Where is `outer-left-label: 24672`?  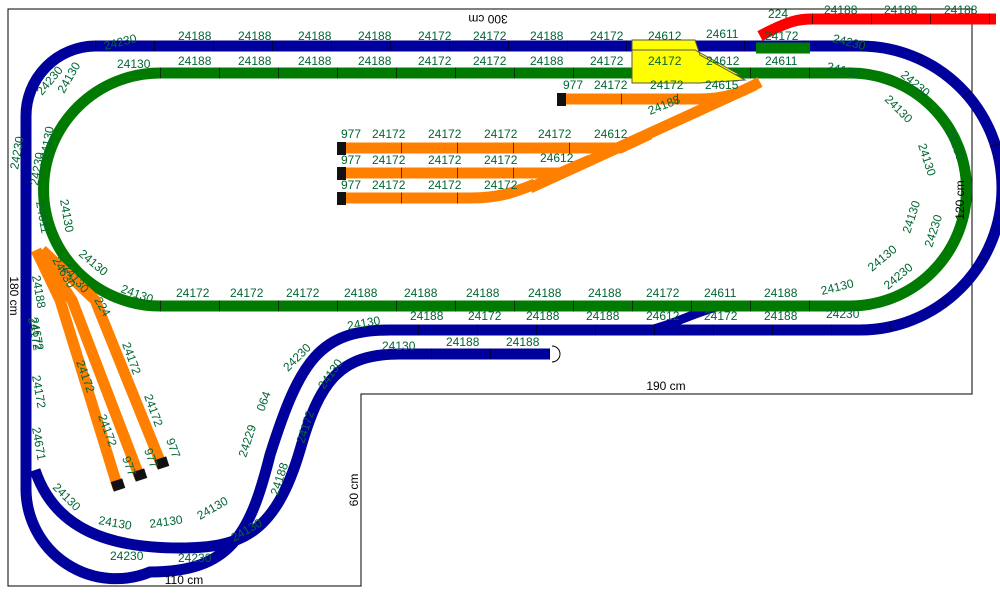 outer-left-label: 24672 is located at coordinates (37, 334).